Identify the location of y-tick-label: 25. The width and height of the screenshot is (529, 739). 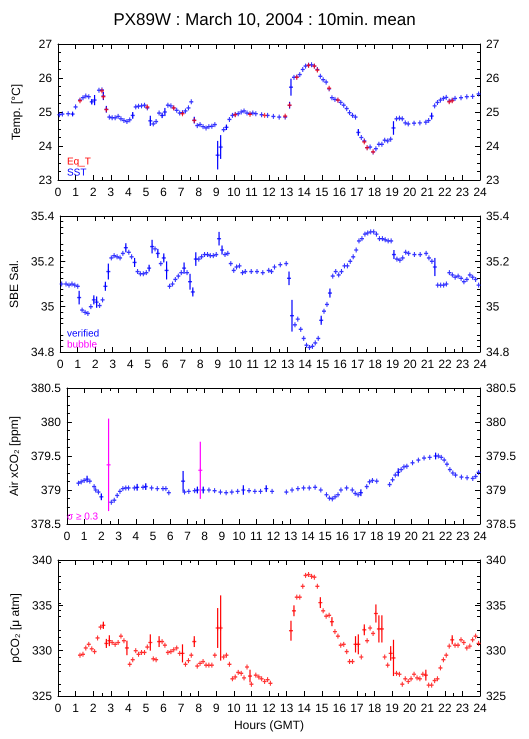
(45, 112).